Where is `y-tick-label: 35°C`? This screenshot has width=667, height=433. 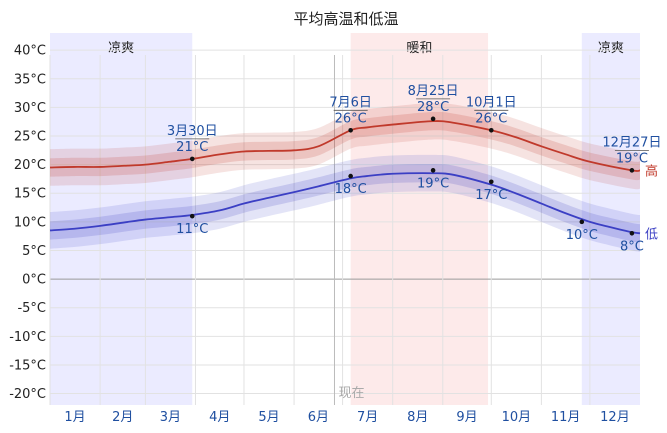 y-tick-label: 35°C is located at coordinates (30, 79).